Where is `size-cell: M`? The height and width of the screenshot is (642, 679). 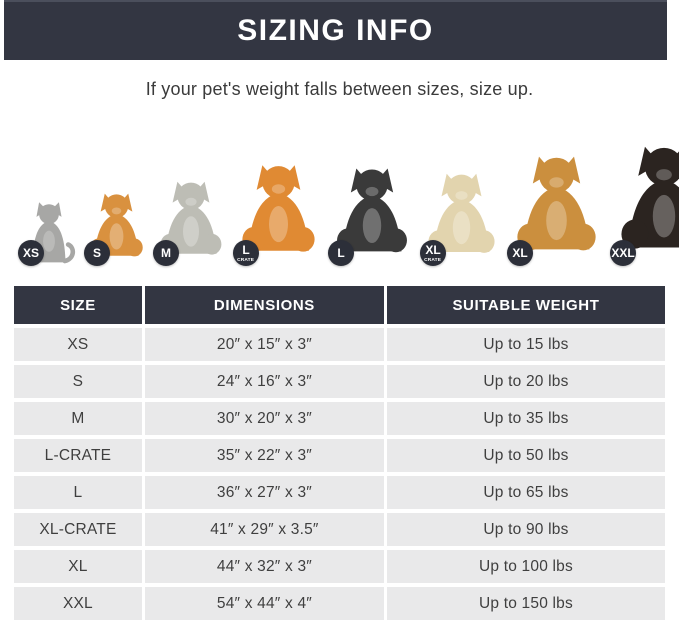 size-cell: M is located at coordinates (78, 418).